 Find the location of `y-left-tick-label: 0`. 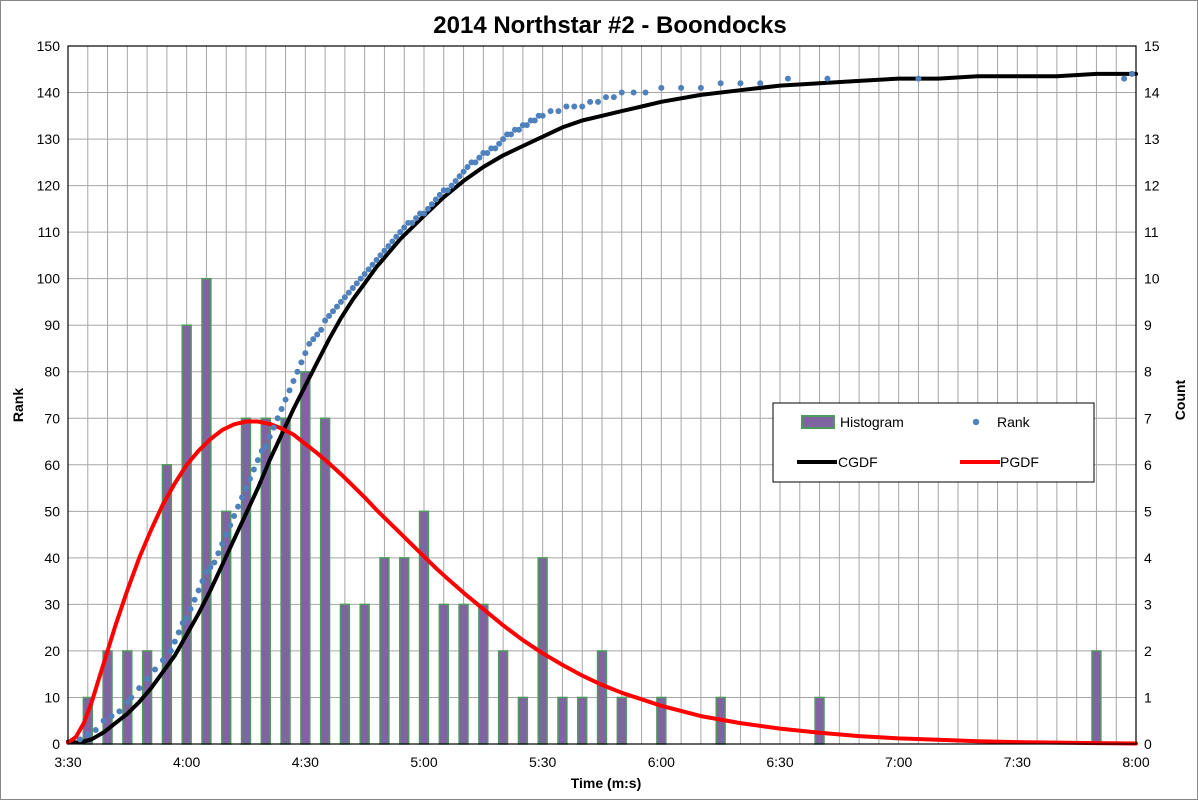

y-left-tick-label: 0 is located at coordinates (56, 744).